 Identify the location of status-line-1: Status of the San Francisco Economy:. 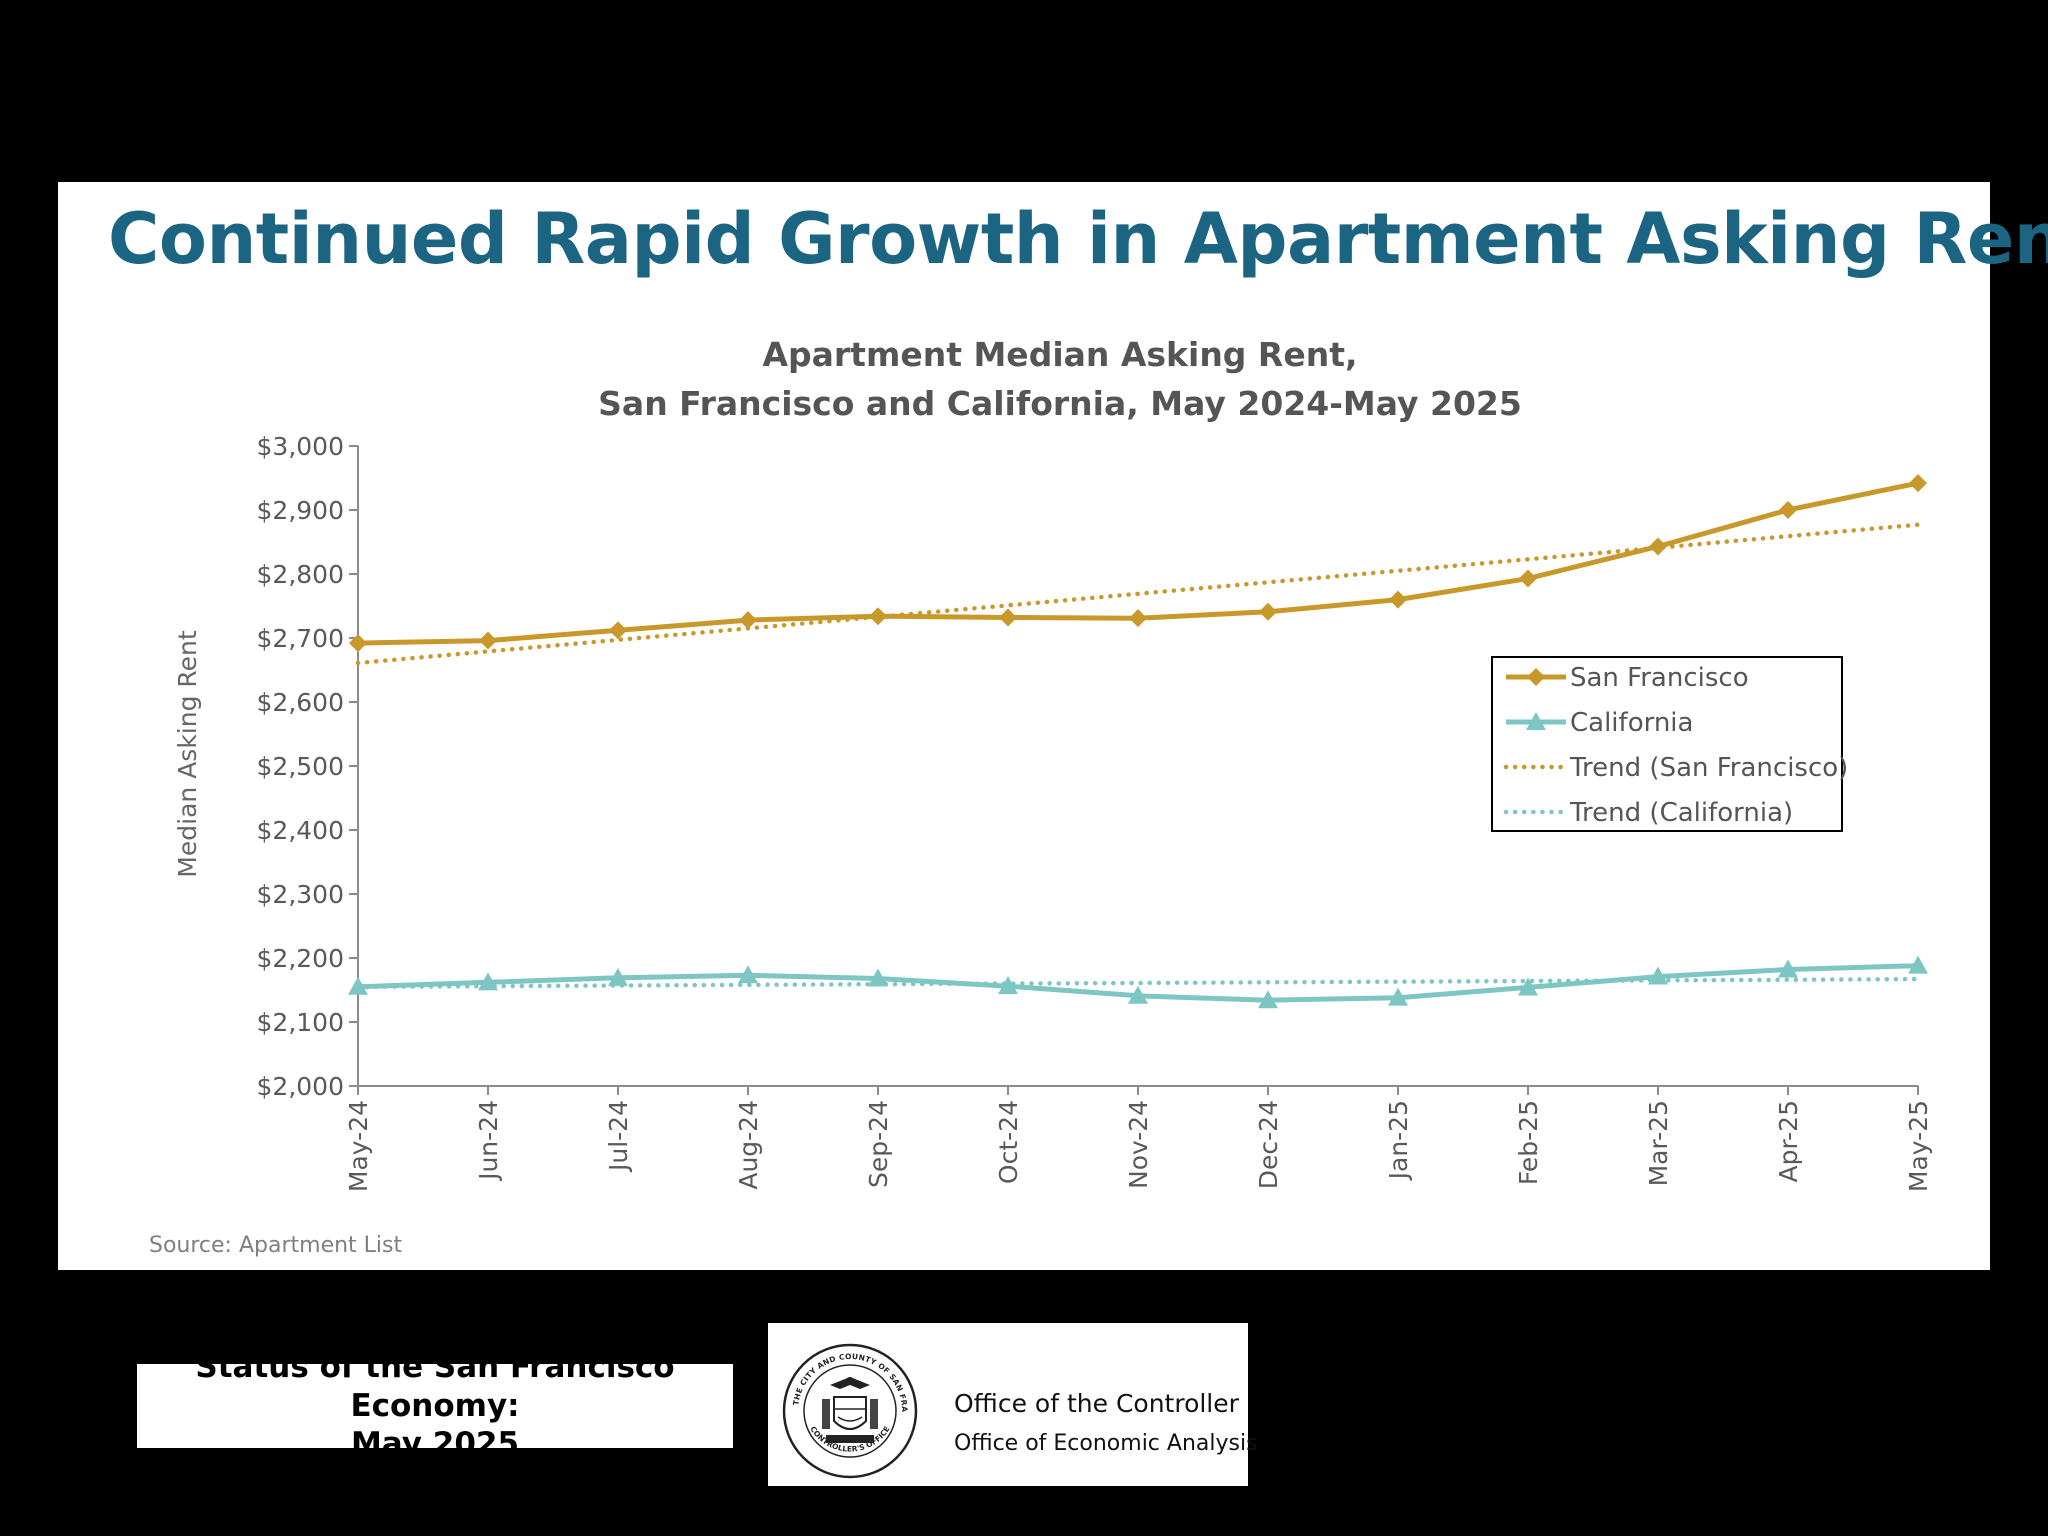
(435, 1386).